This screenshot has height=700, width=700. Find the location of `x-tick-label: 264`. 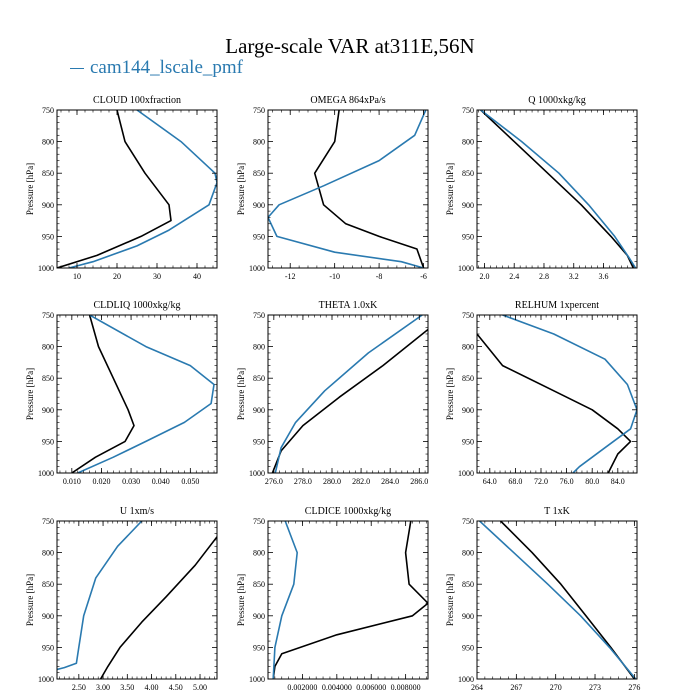

x-tick-label: 264 is located at coordinates (477, 687).